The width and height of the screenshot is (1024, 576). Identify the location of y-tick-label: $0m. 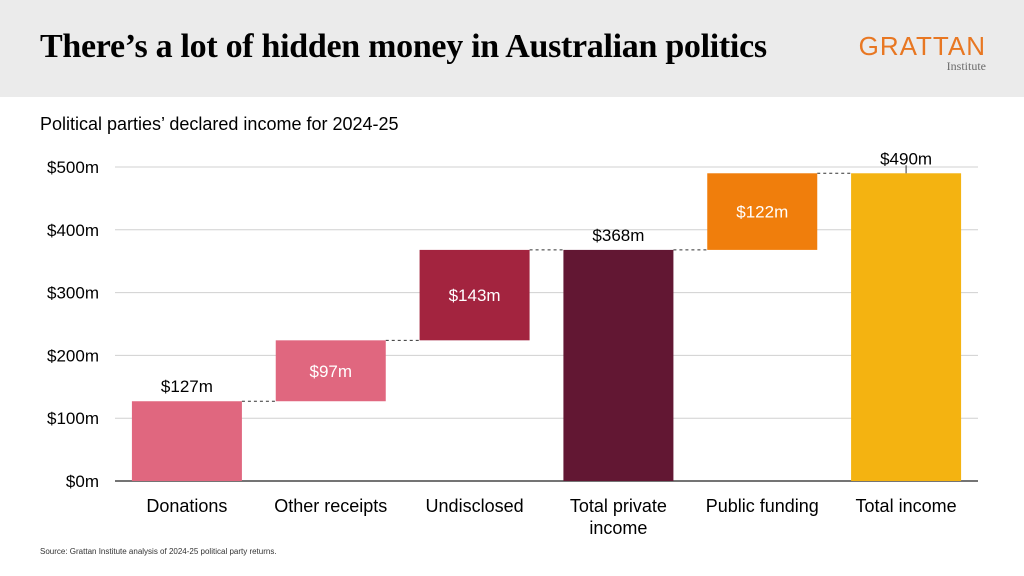
(82, 481).